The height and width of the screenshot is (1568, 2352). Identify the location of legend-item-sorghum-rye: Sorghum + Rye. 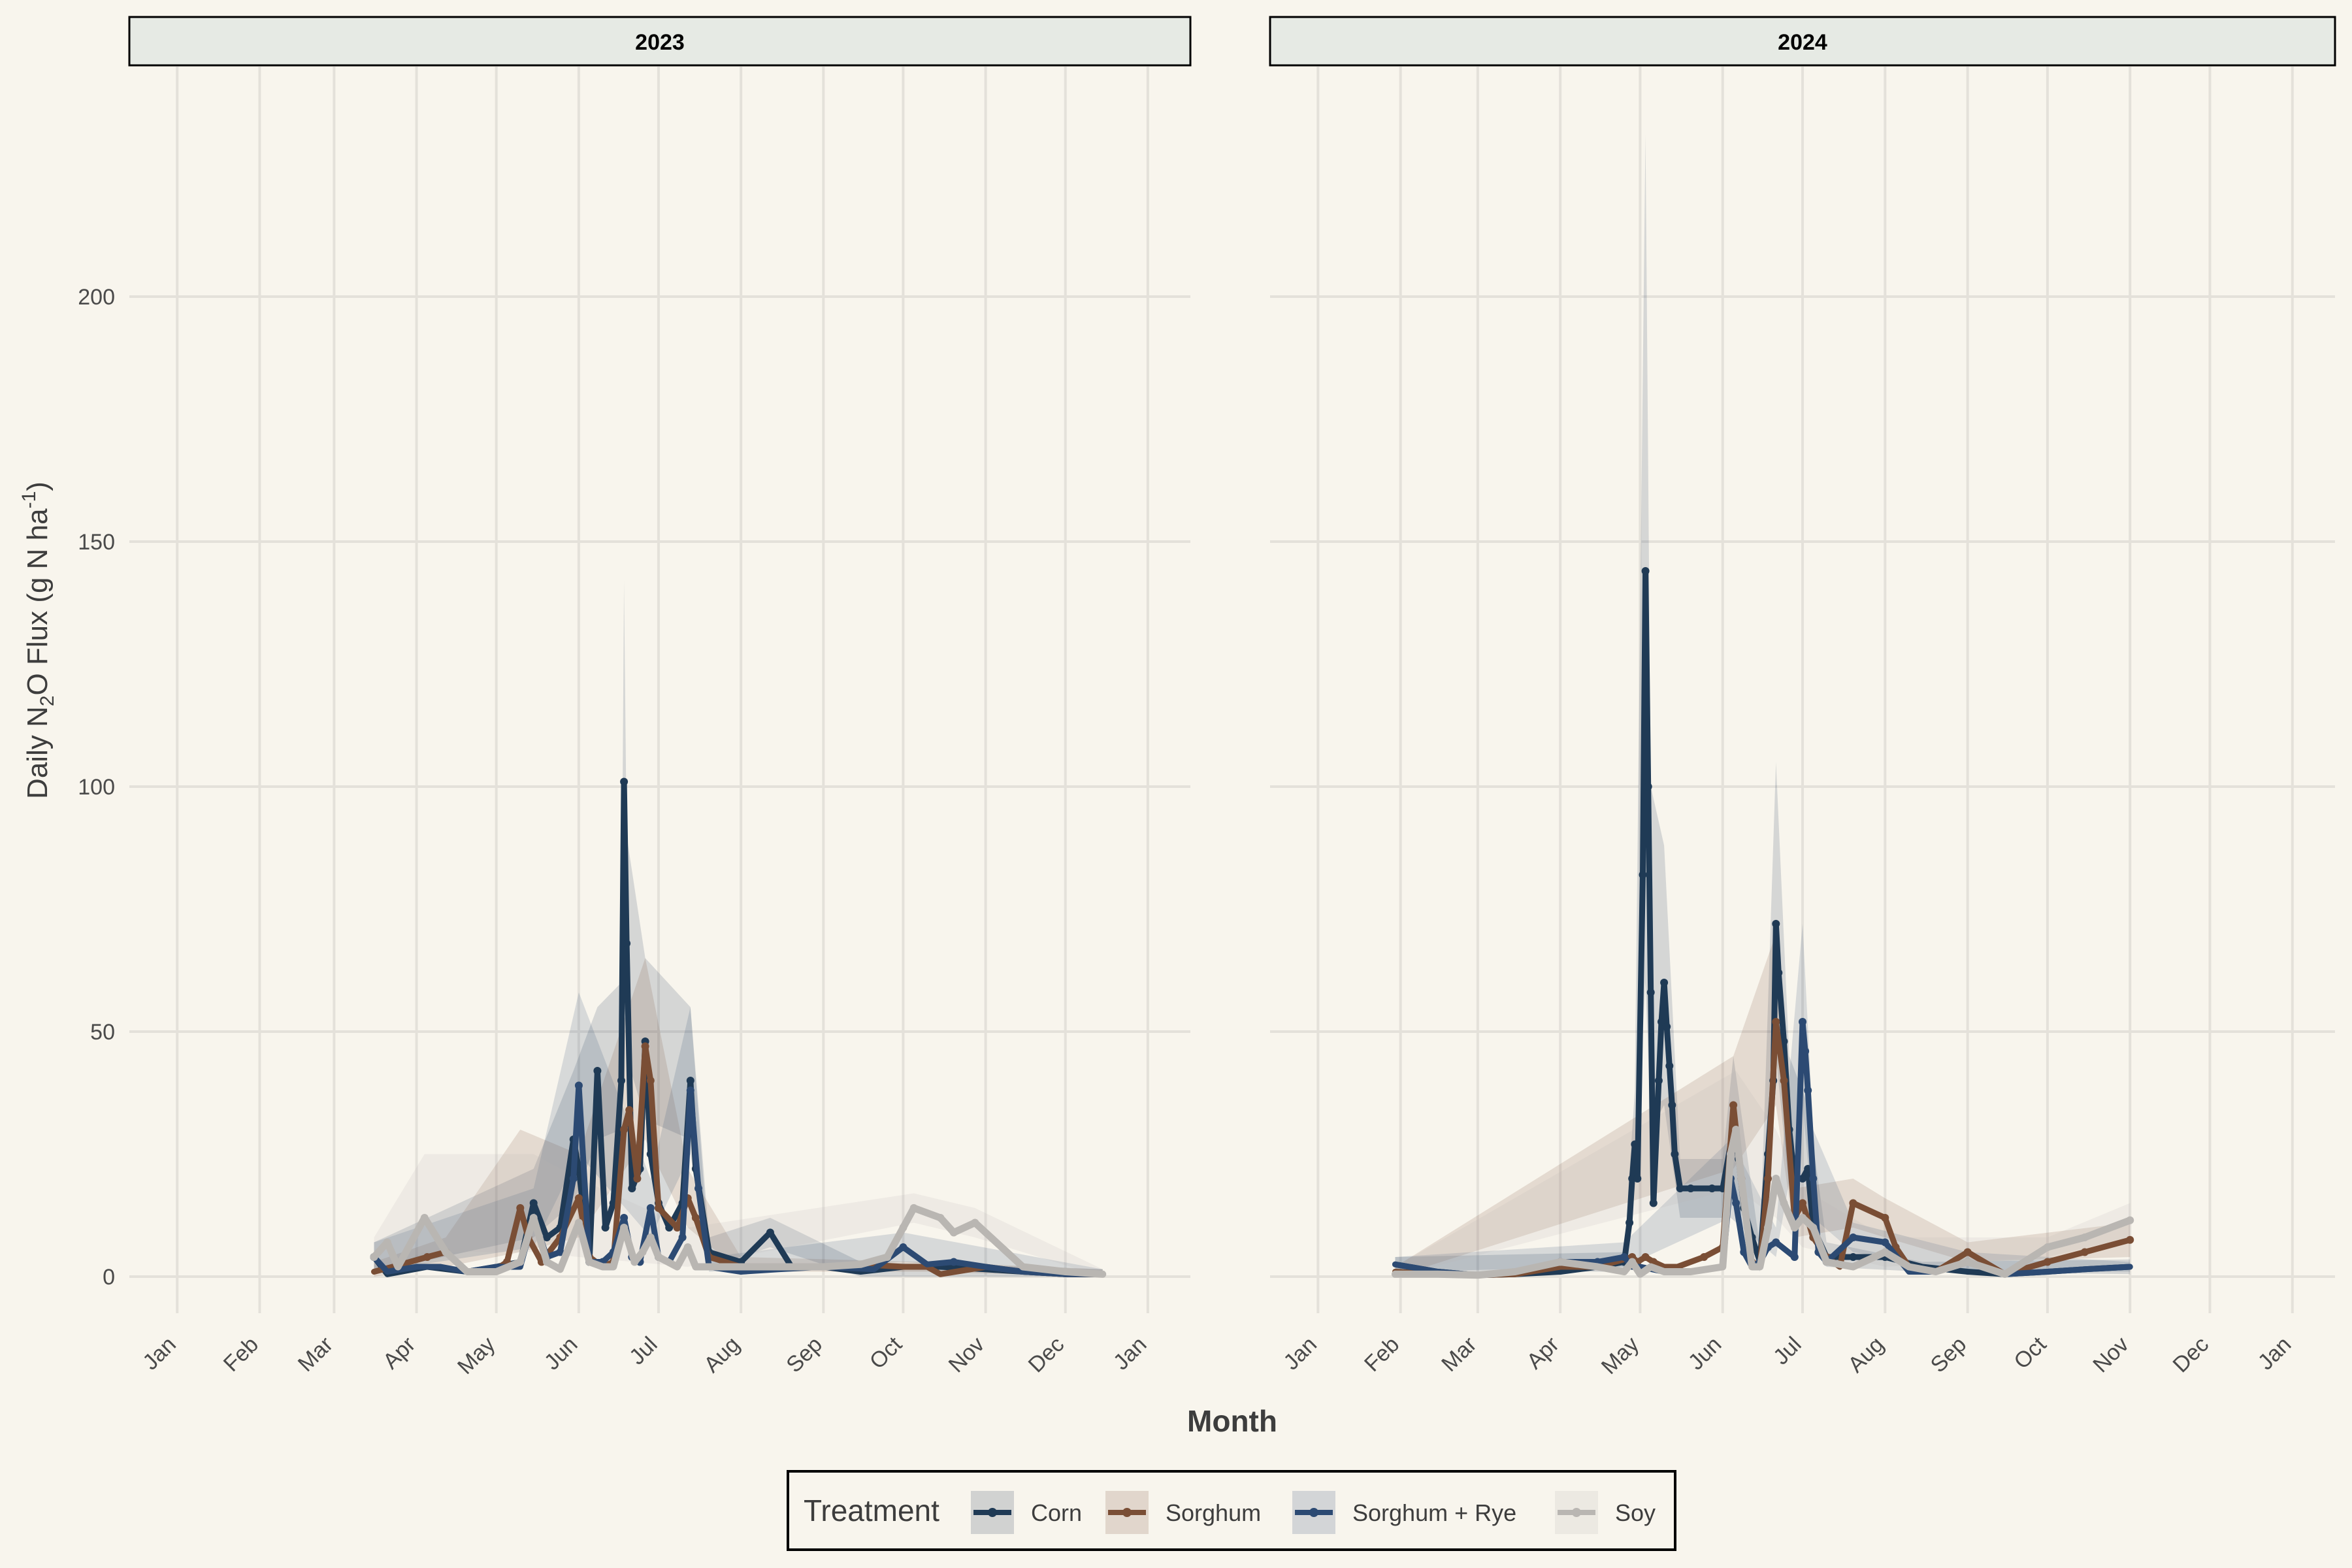
(1404, 1512).